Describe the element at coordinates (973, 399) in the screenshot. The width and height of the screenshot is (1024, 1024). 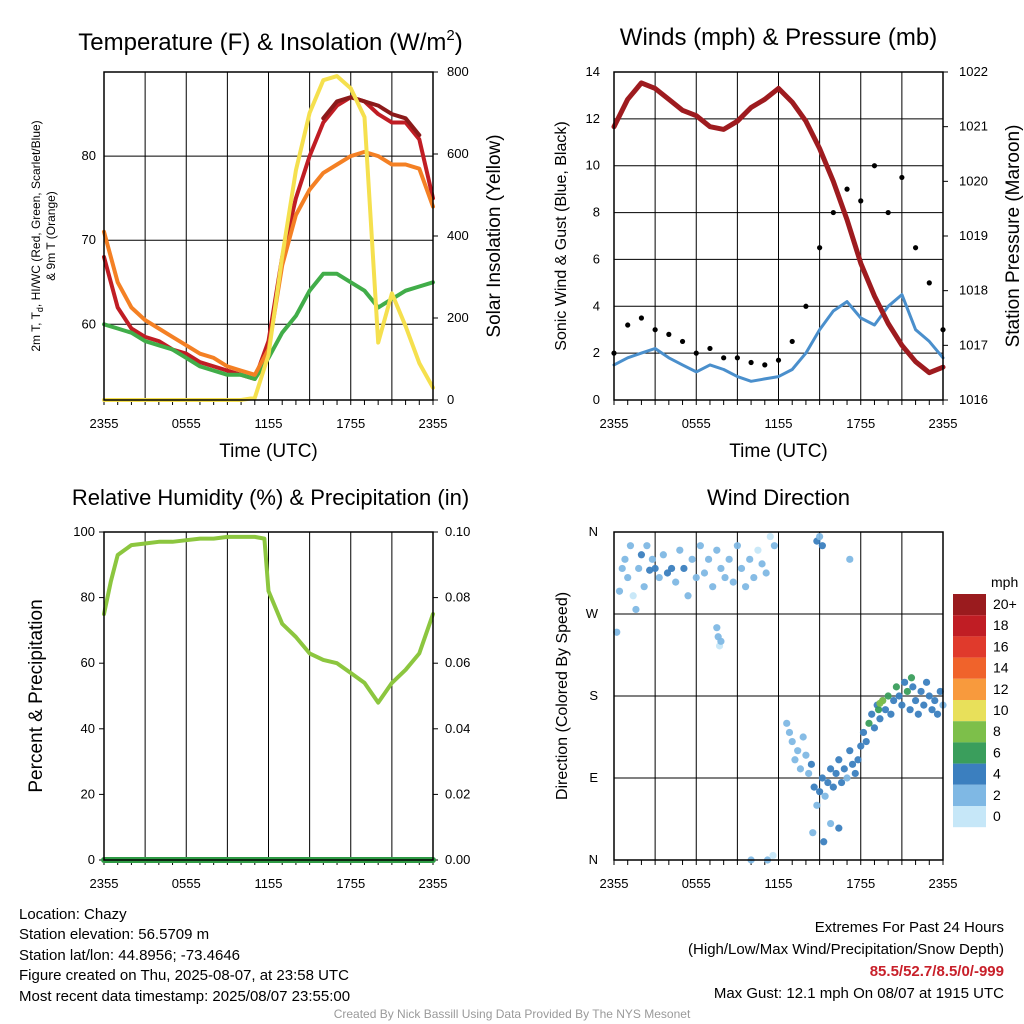
I see `y2-tick-label: 1016` at that location.